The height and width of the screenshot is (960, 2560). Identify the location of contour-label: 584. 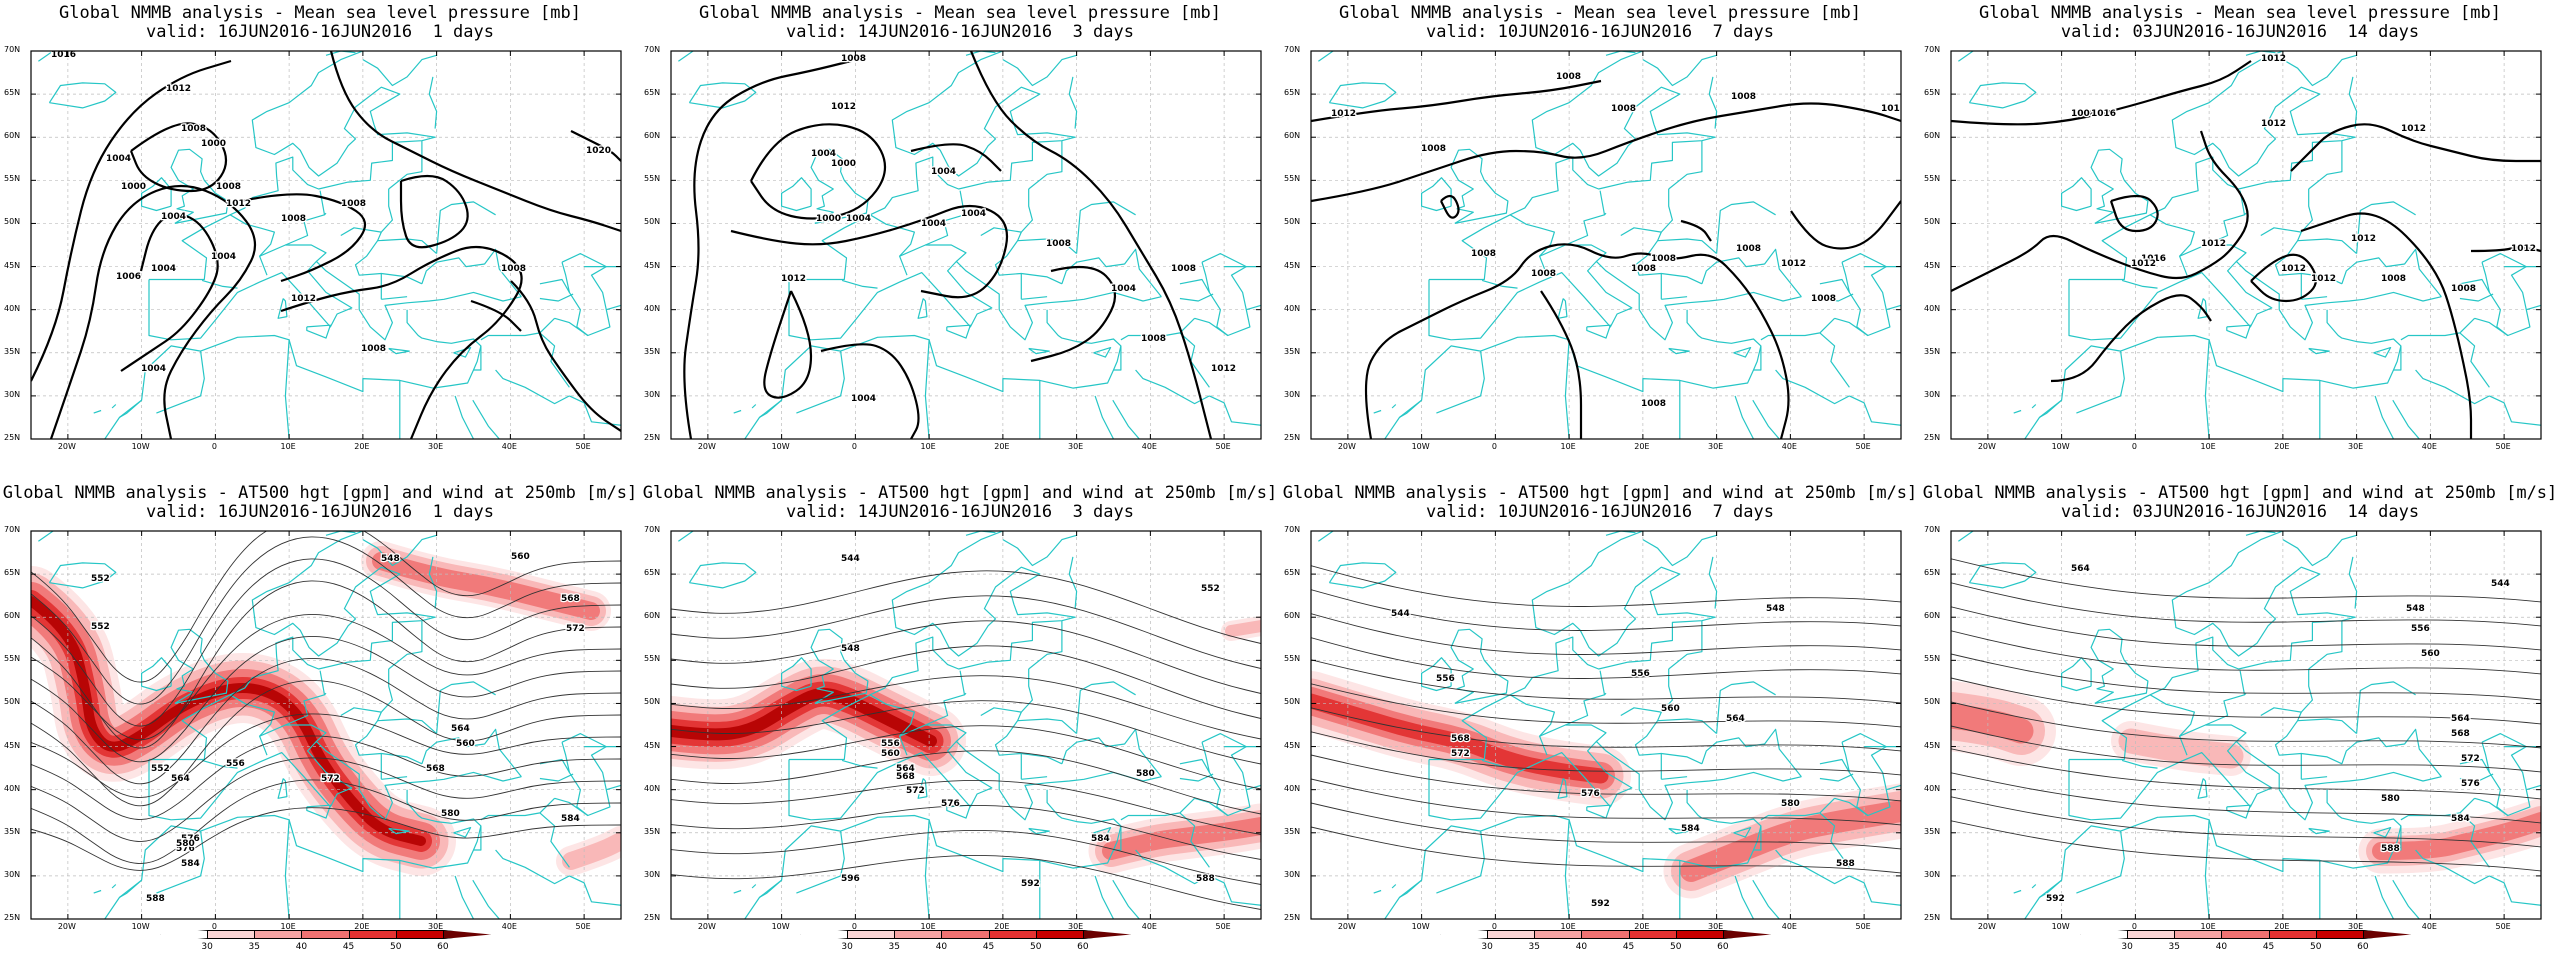
(1690, 829).